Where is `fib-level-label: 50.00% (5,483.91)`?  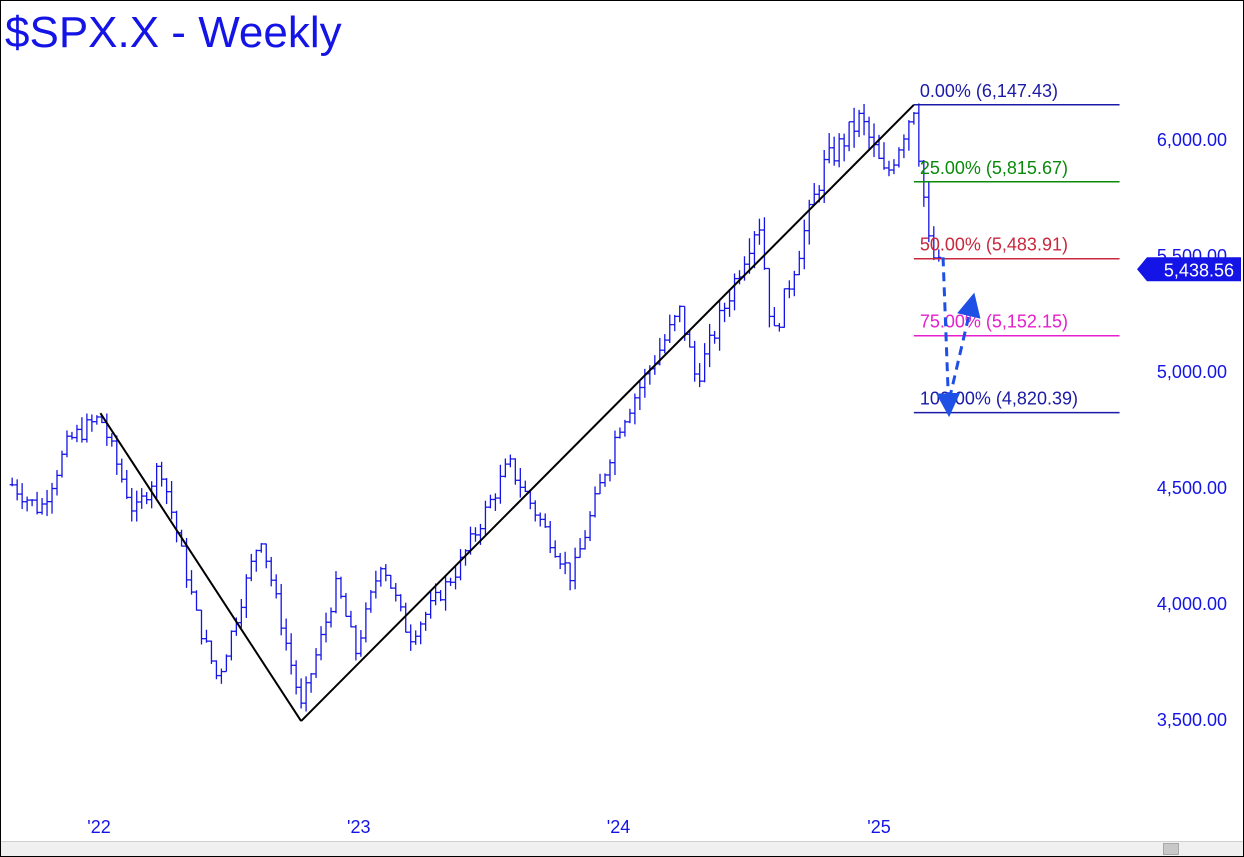 fib-level-label: 50.00% (5,483.91) is located at coordinates (994, 245).